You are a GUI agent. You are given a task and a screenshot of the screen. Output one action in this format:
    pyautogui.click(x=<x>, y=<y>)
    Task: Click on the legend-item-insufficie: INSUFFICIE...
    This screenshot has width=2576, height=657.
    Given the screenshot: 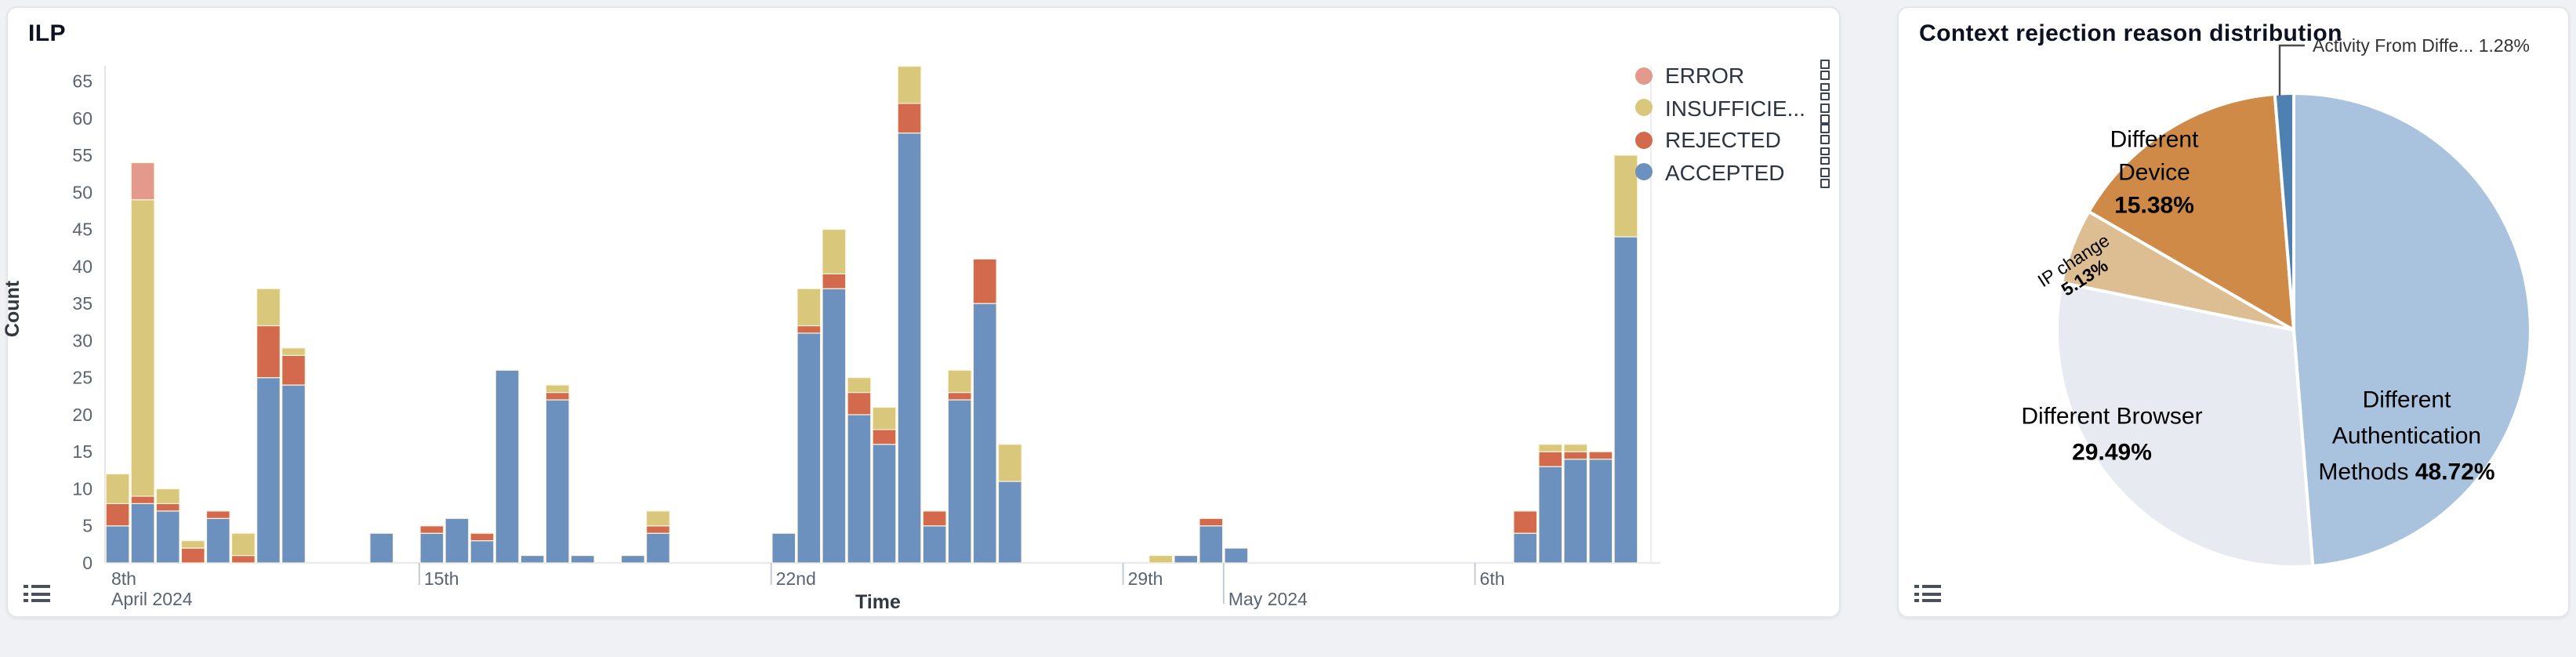 What is the action you would take?
    pyautogui.click(x=1733, y=108)
    